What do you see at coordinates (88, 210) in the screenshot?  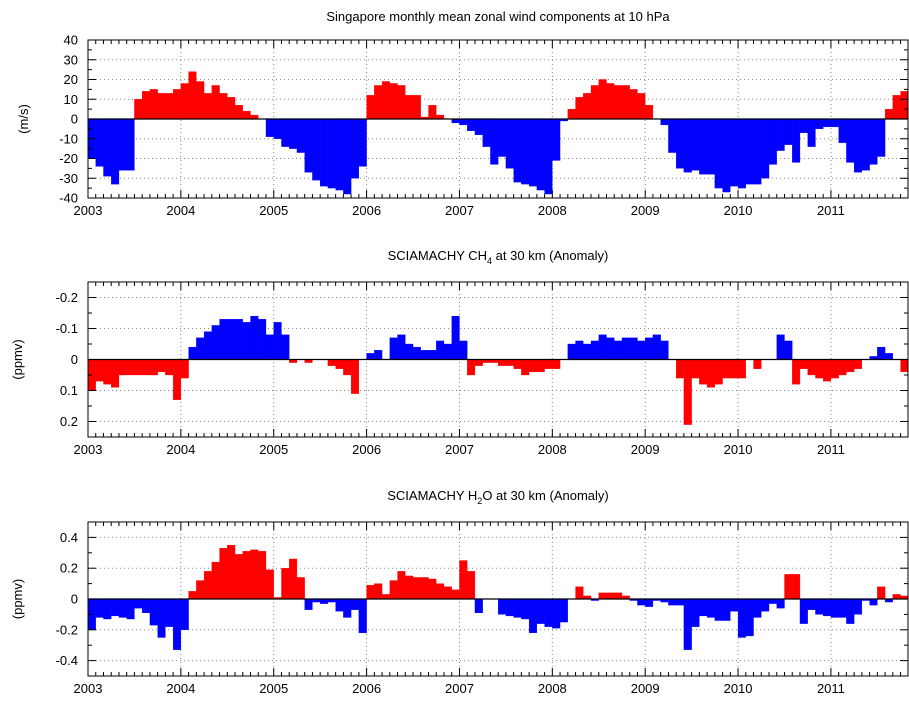 I see `panel-1-x-tick-label: 2003` at bounding box center [88, 210].